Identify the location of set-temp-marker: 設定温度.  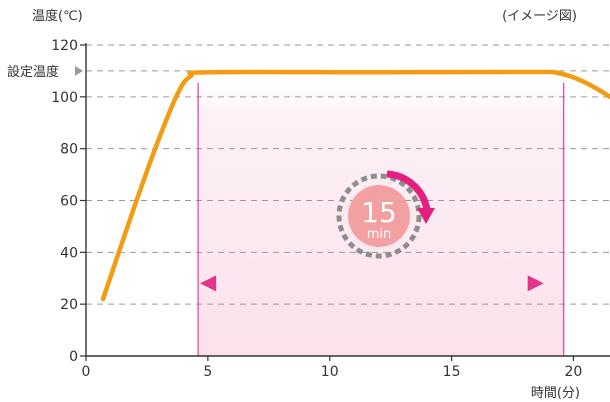
(45, 72).